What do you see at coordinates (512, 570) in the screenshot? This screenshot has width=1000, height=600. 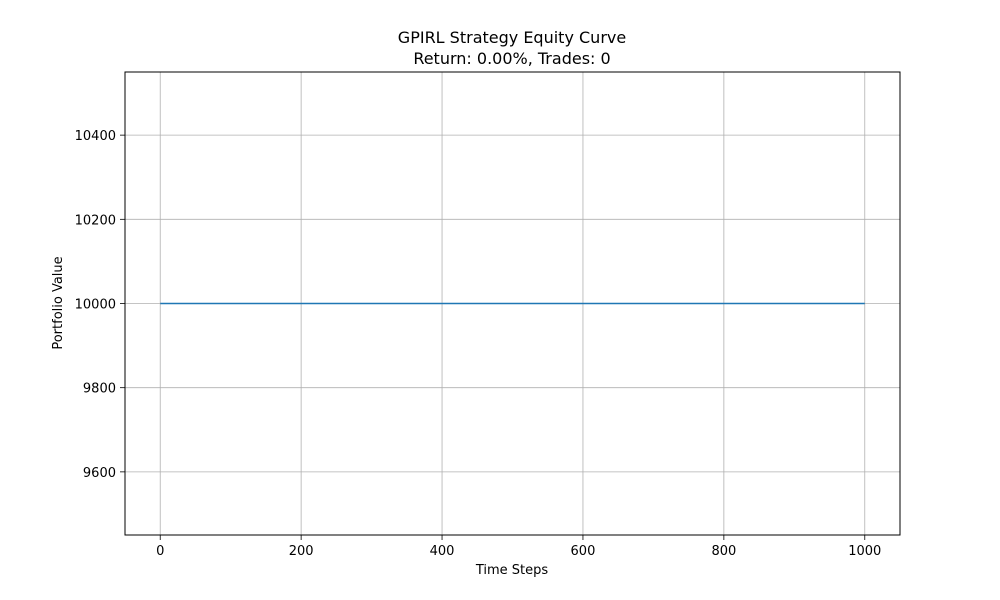 I see `x-axis-label: Time Steps` at bounding box center [512, 570].